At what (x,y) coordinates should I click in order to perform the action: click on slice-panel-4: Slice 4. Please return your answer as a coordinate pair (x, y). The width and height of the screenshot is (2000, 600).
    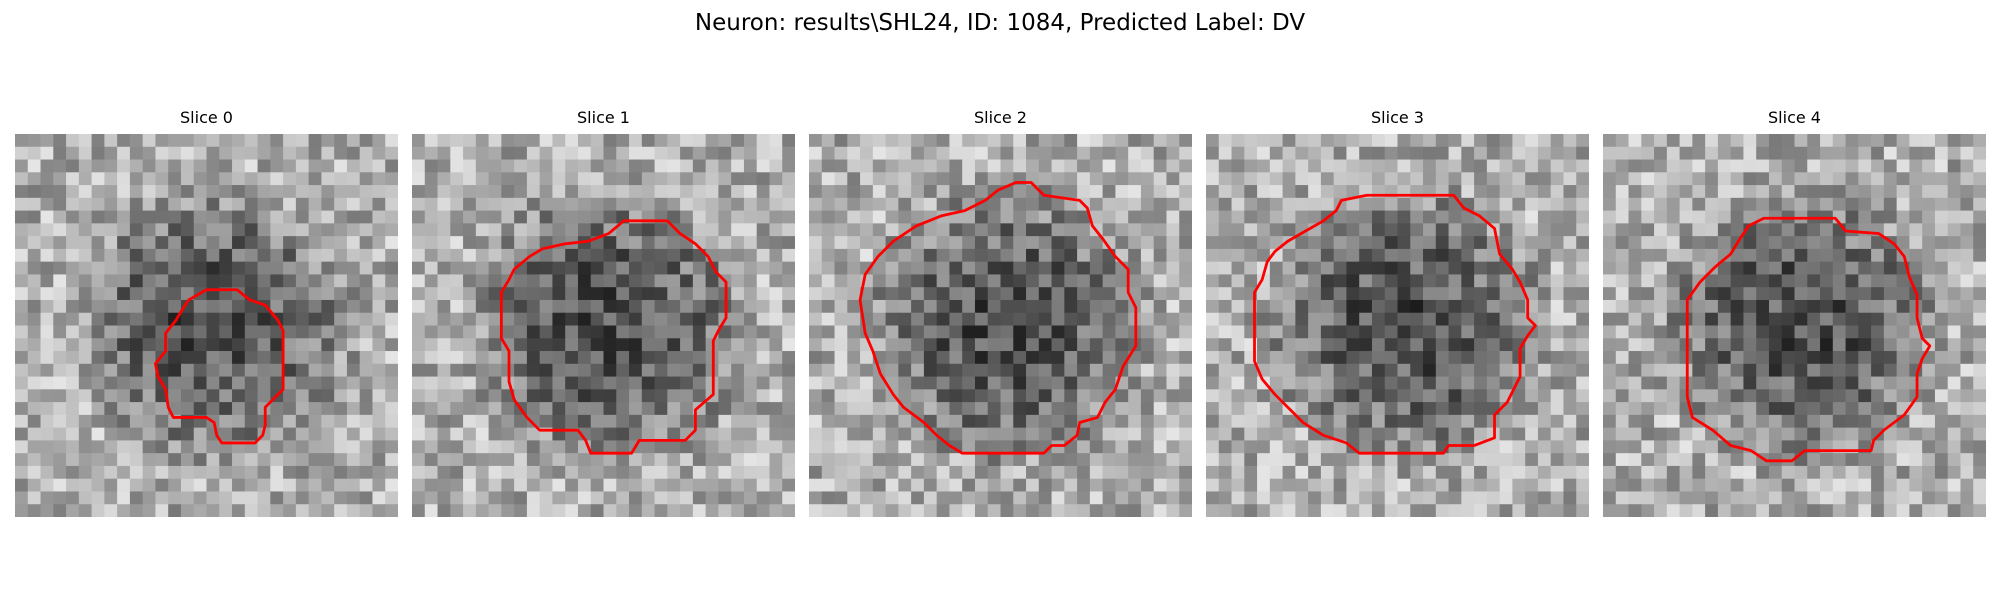
    Looking at the image, I should click on (1794, 312).